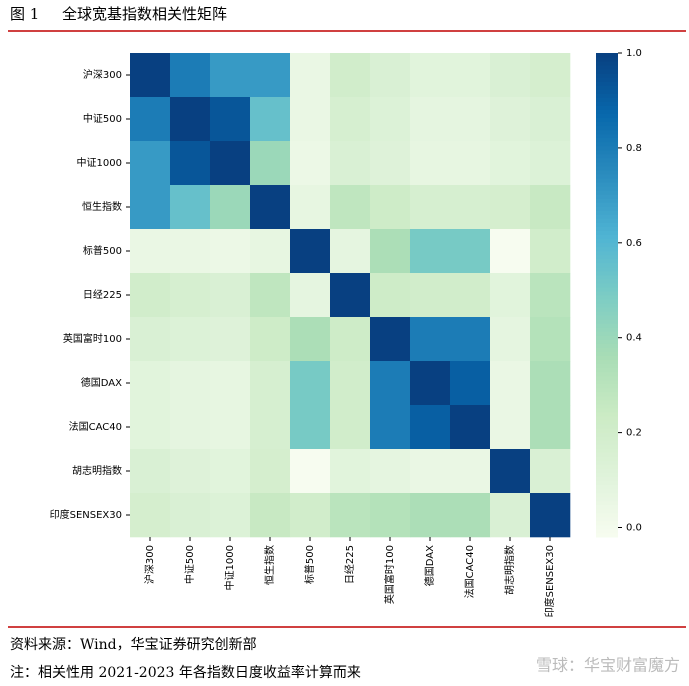  What do you see at coordinates (102, 118) in the screenshot?
I see `y-tick-label: 中证500` at bounding box center [102, 118].